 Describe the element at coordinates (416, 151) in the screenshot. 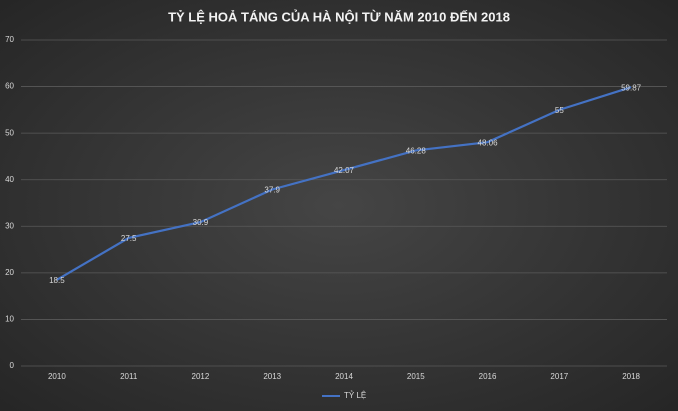

I see `data-label: 46.28` at that location.